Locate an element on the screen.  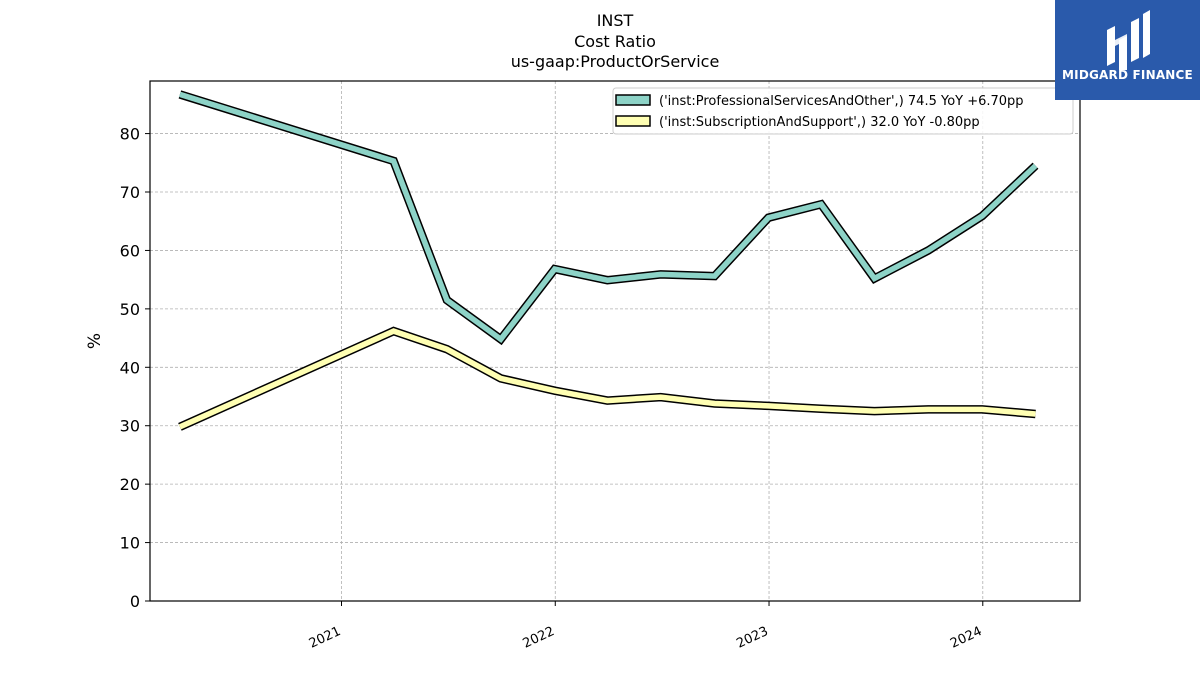
y-tick-label: 10 is located at coordinates (130, 543).